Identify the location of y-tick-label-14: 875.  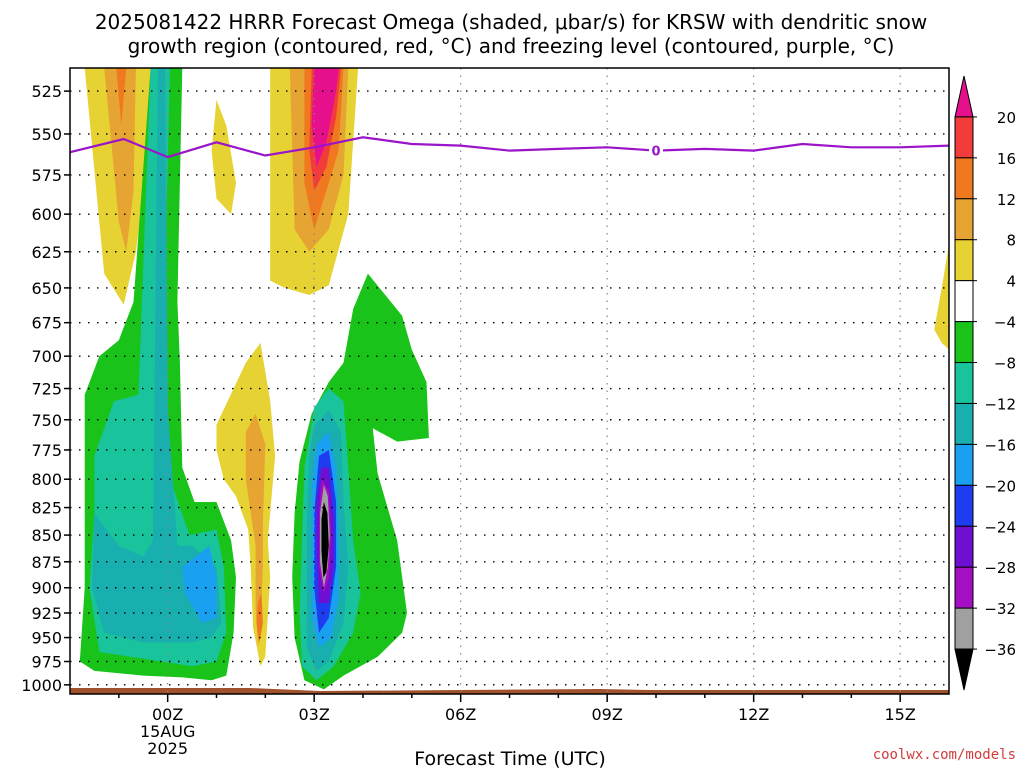
(46, 562).